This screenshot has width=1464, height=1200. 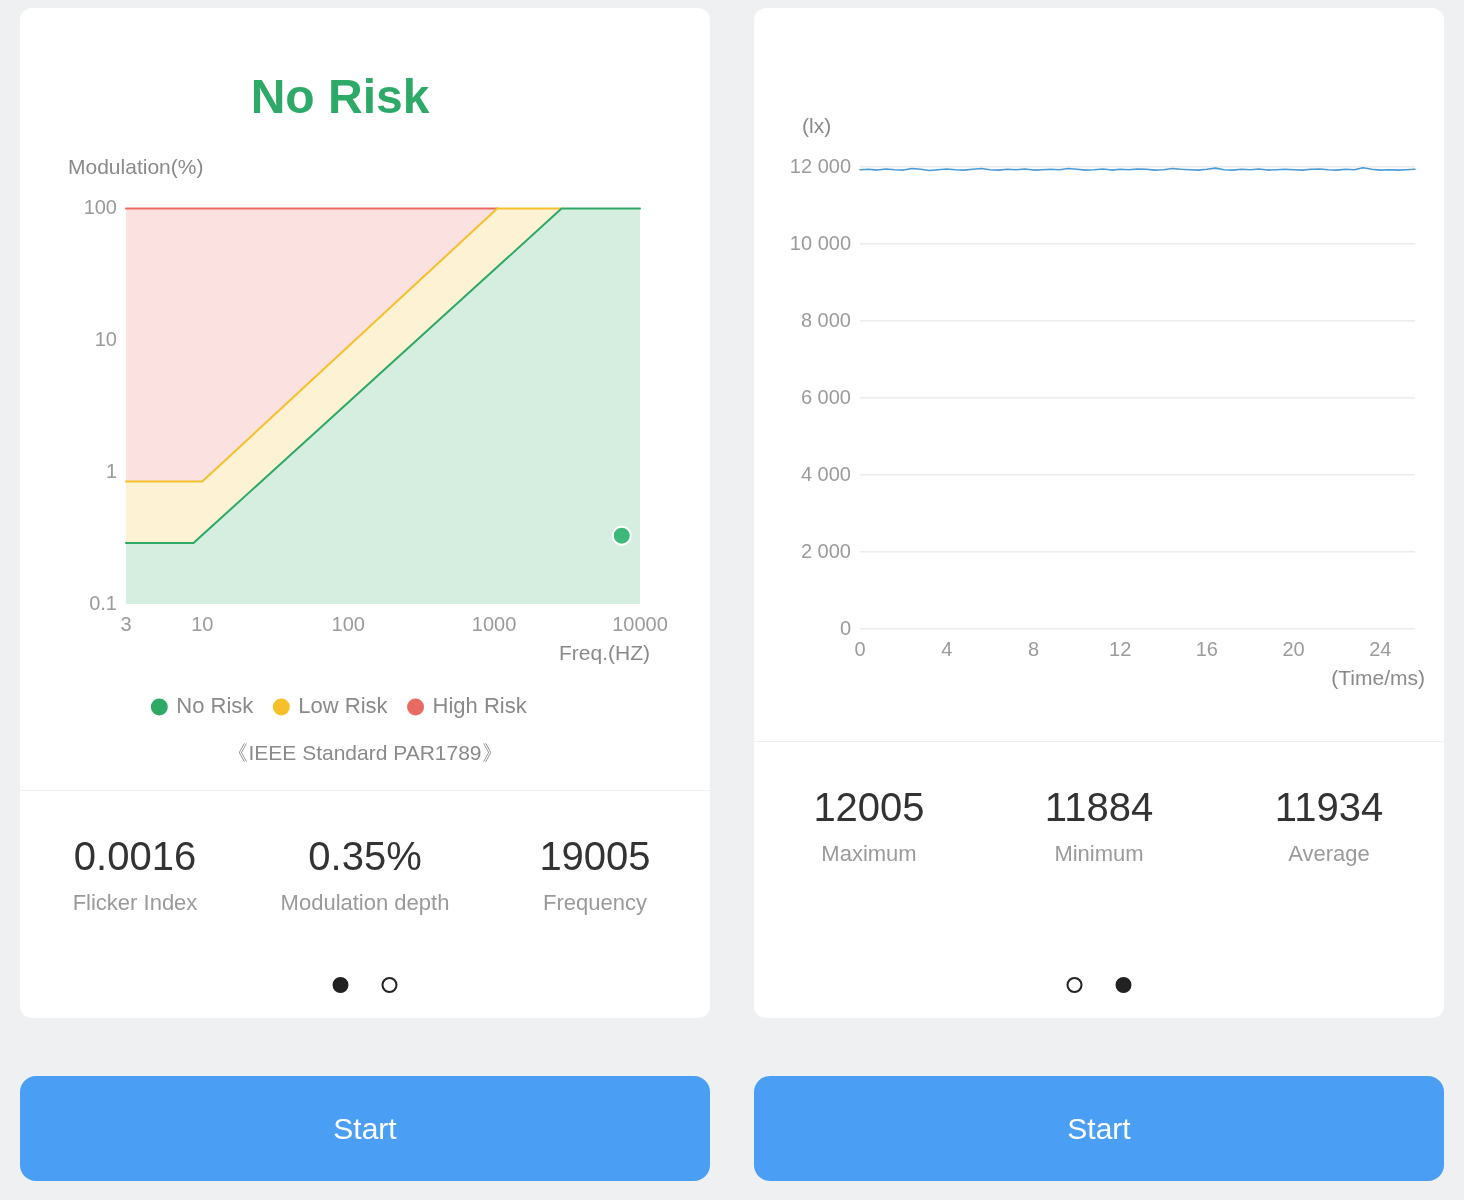 I want to click on text: 11934, so click(x=1329, y=807).